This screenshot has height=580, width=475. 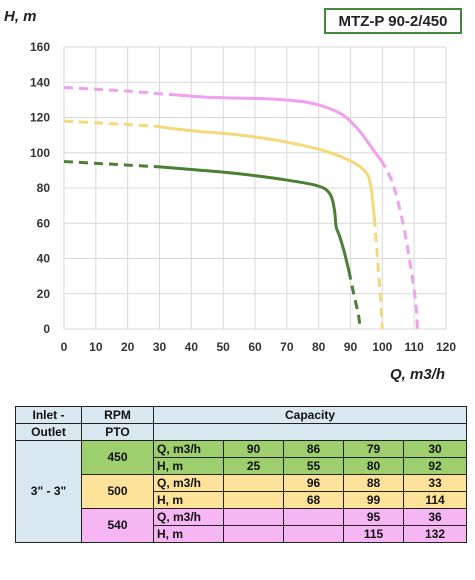 What do you see at coordinates (414, 347) in the screenshot?
I see `x-tick-label: 110` at bounding box center [414, 347].